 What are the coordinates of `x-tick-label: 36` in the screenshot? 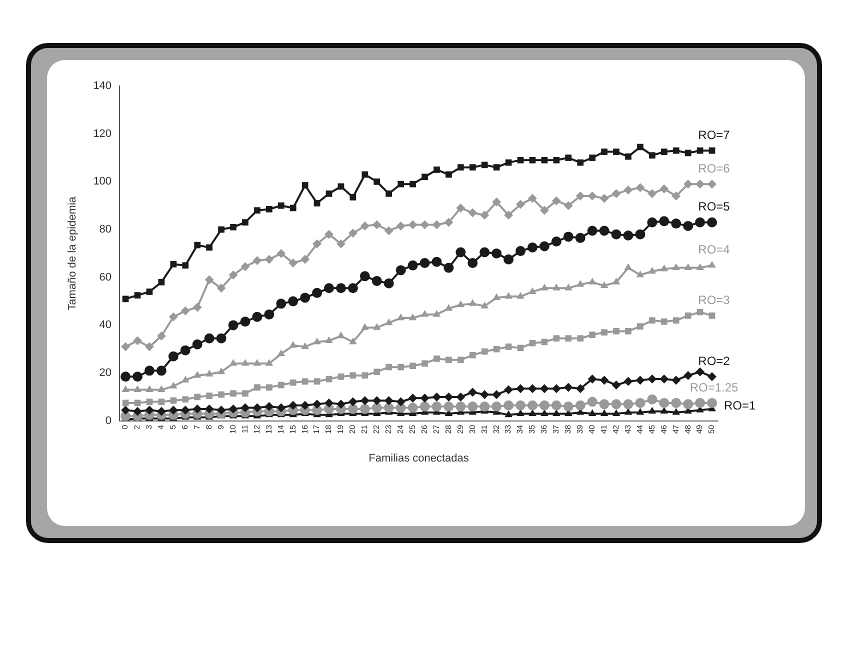 It's located at (544, 429).